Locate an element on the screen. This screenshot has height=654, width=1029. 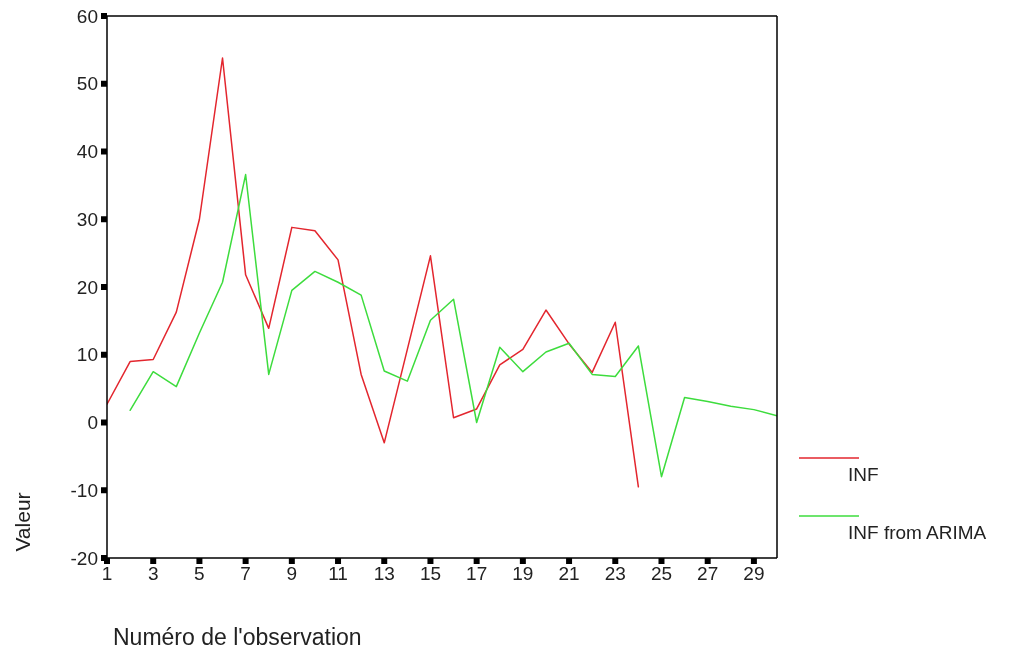
x-tick-label: 21 is located at coordinates (569, 574).